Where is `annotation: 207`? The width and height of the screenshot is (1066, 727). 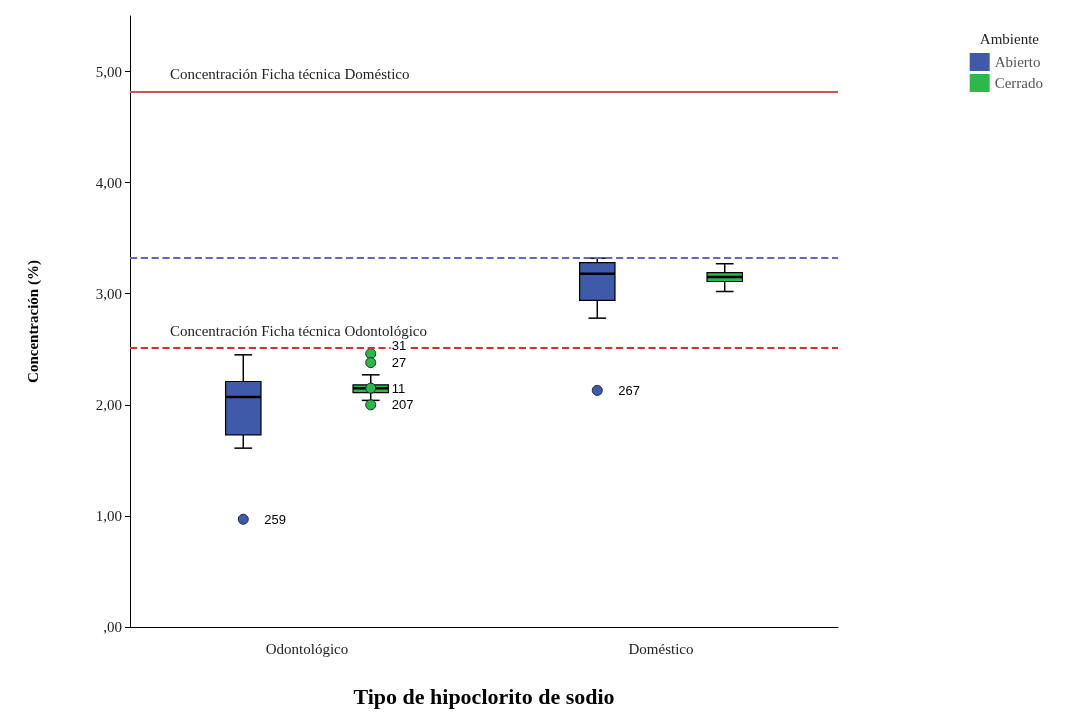 annotation: 207 is located at coordinates (402, 405).